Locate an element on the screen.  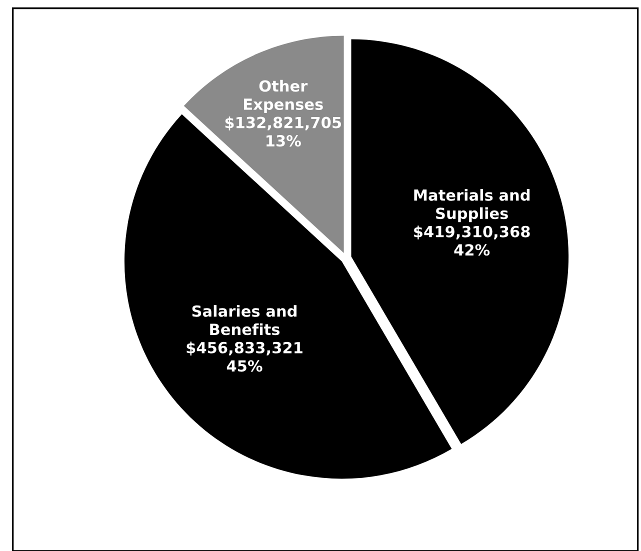
data-label: $456,833,321 45% is located at coordinates (244, 357).